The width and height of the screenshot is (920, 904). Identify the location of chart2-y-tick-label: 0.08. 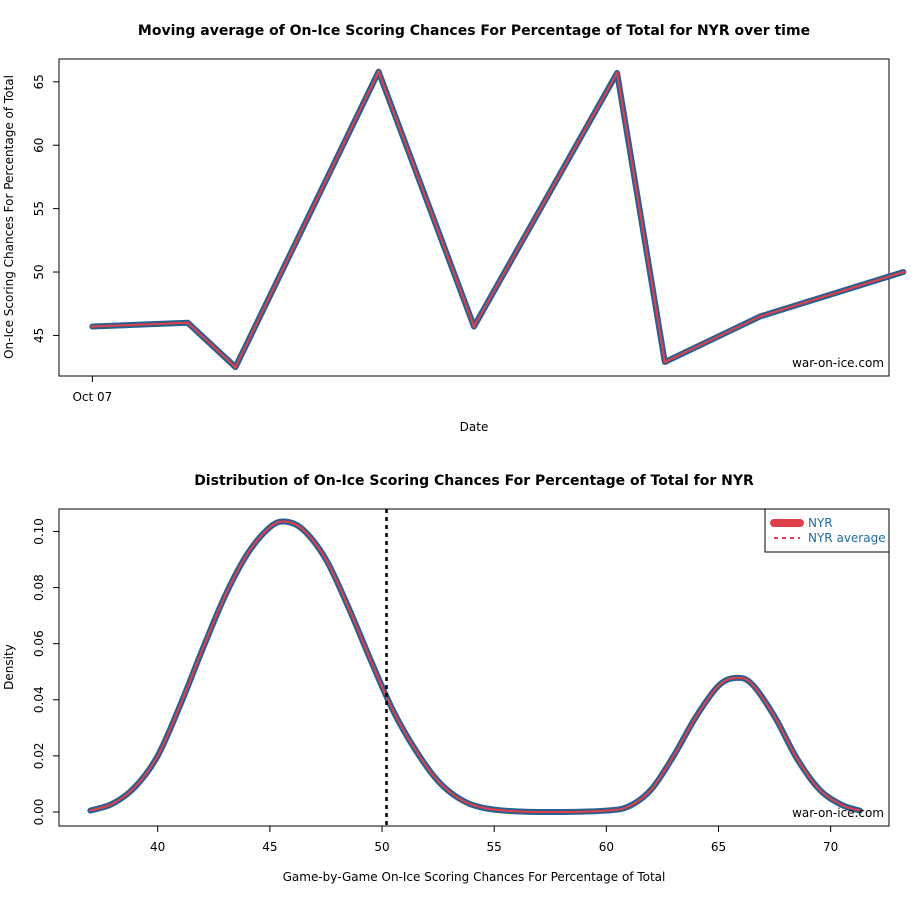
(39, 587).